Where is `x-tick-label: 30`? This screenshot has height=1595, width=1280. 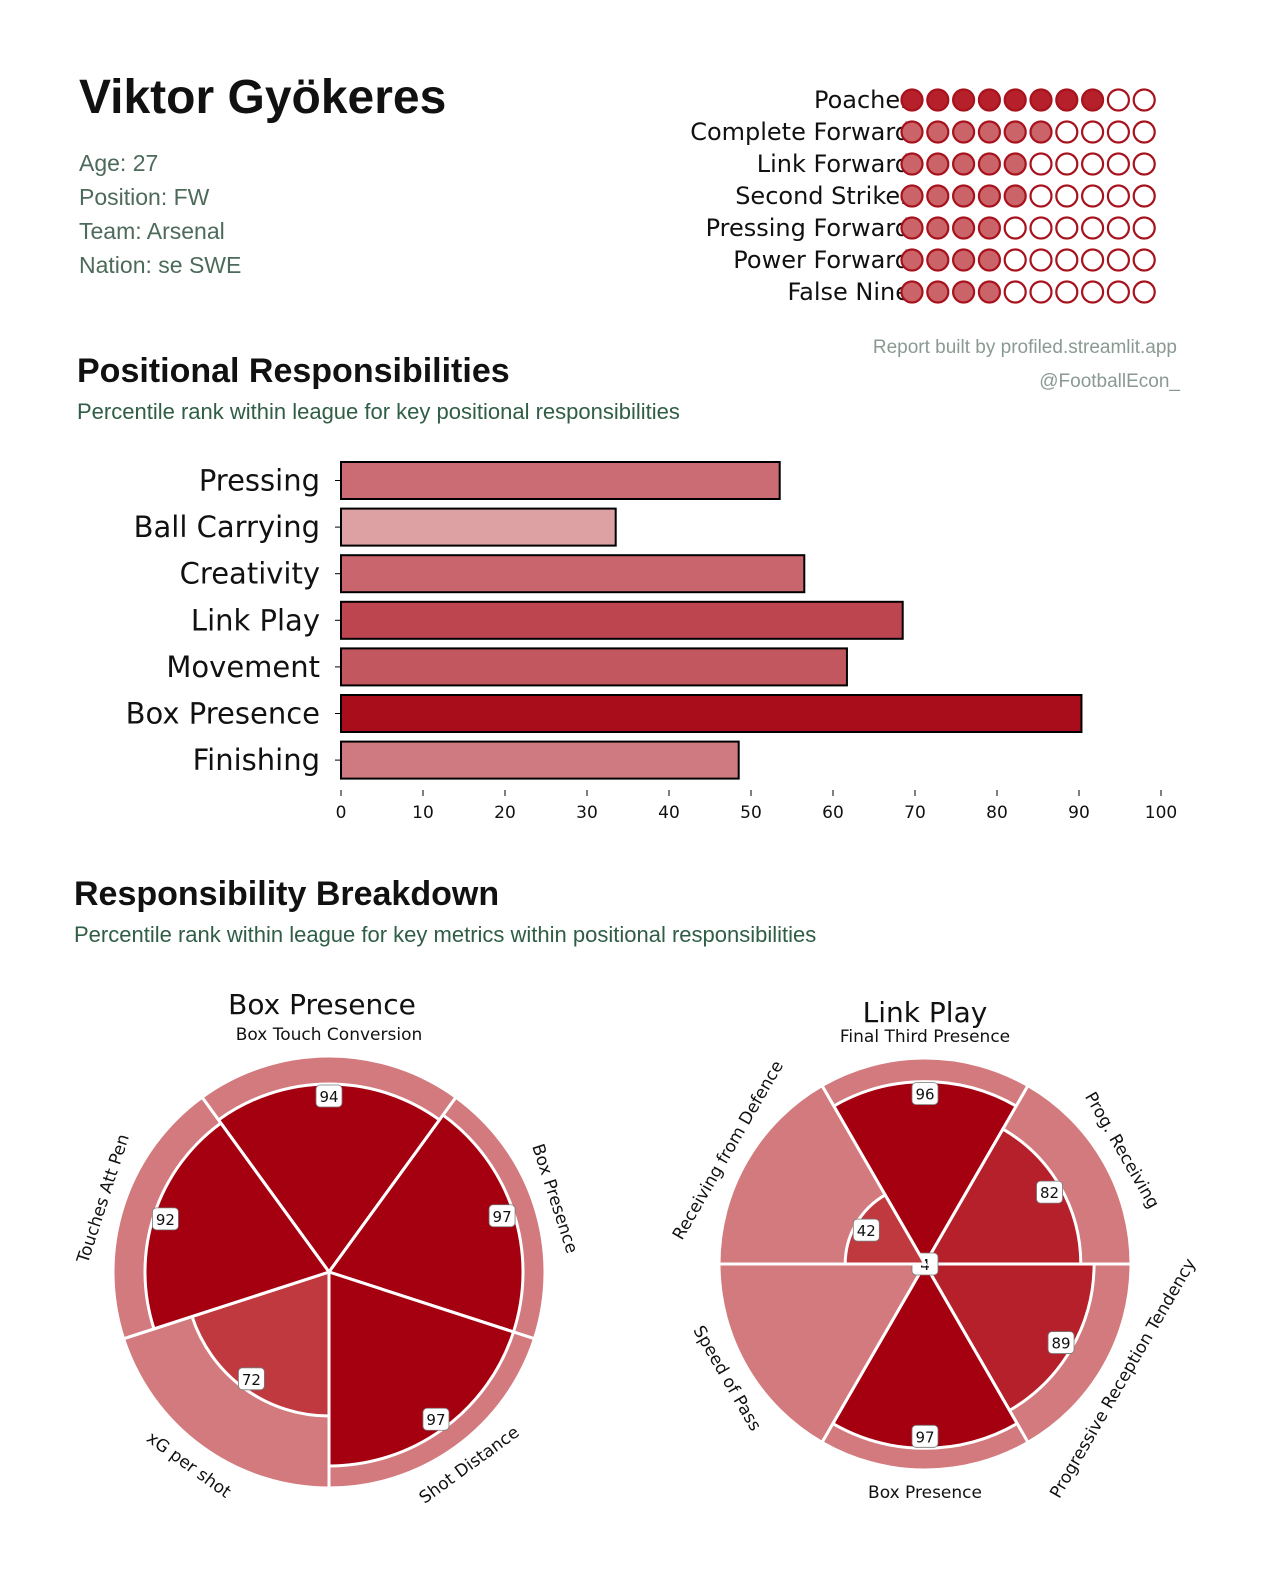
x-tick-label: 30 is located at coordinates (587, 813).